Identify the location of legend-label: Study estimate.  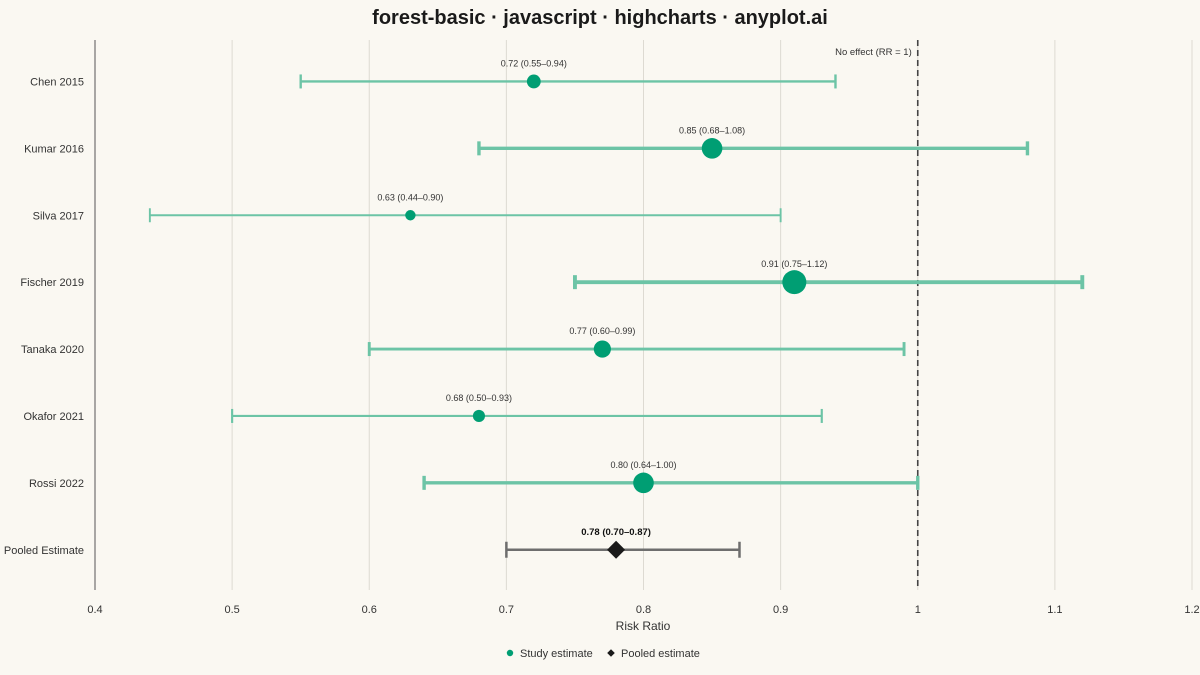
(556, 654).